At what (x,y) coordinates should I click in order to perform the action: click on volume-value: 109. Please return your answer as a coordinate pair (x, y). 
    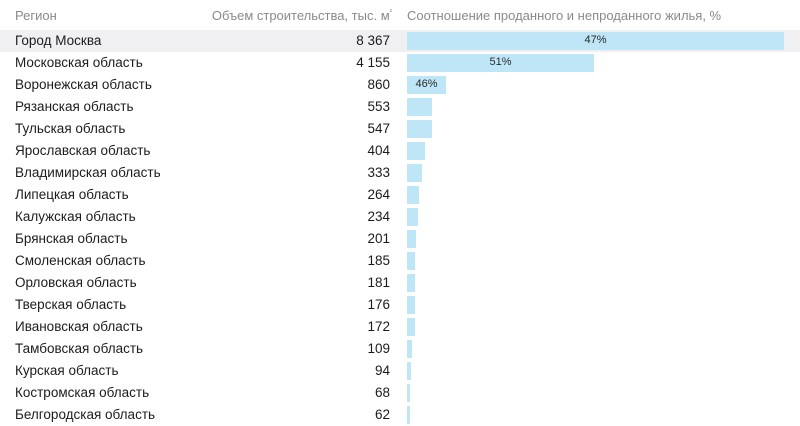
    Looking at the image, I should click on (378, 348).